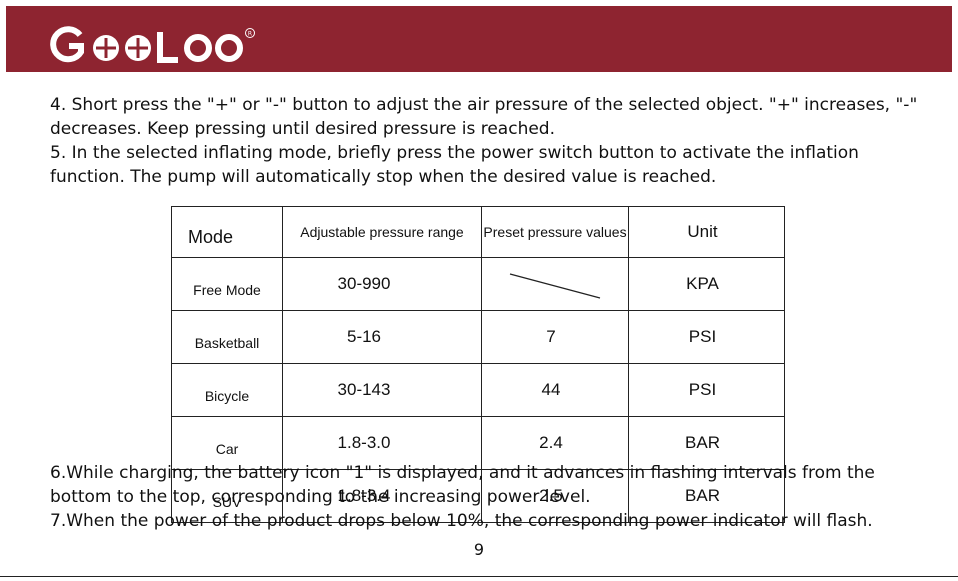  What do you see at coordinates (555, 443) in the screenshot?
I see `preset-value: 2.4` at bounding box center [555, 443].